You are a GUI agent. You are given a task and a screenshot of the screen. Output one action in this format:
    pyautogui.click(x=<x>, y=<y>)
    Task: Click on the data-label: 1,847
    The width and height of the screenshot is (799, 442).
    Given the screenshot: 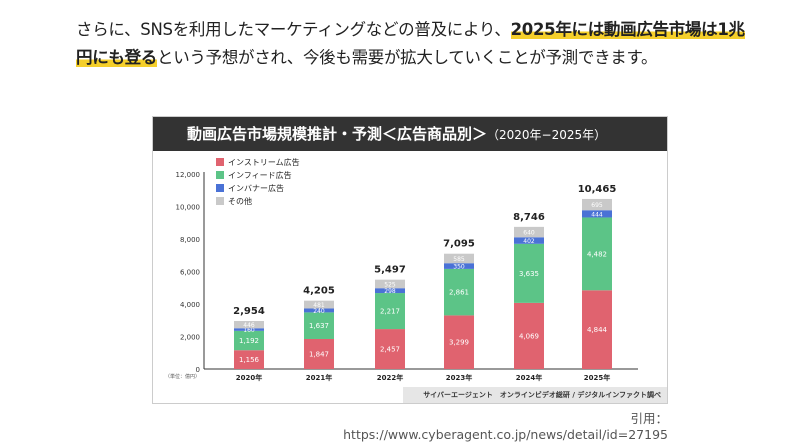 What is the action you would take?
    pyautogui.click(x=319, y=354)
    